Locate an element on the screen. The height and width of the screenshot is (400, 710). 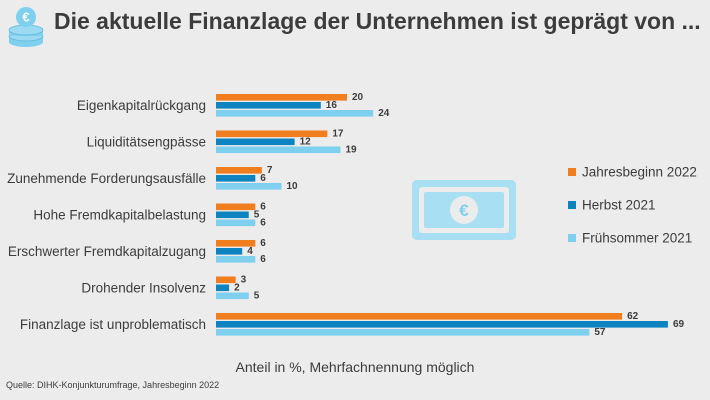
data-label: 69 is located at coordinates (679, 324).